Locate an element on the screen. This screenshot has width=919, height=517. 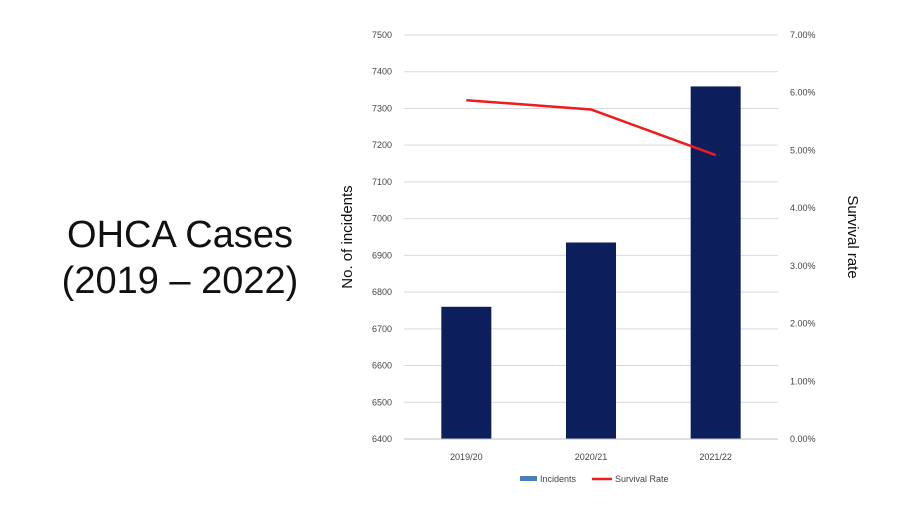
legend-label-incidents: Incidents is located at coordinates (558, 479).